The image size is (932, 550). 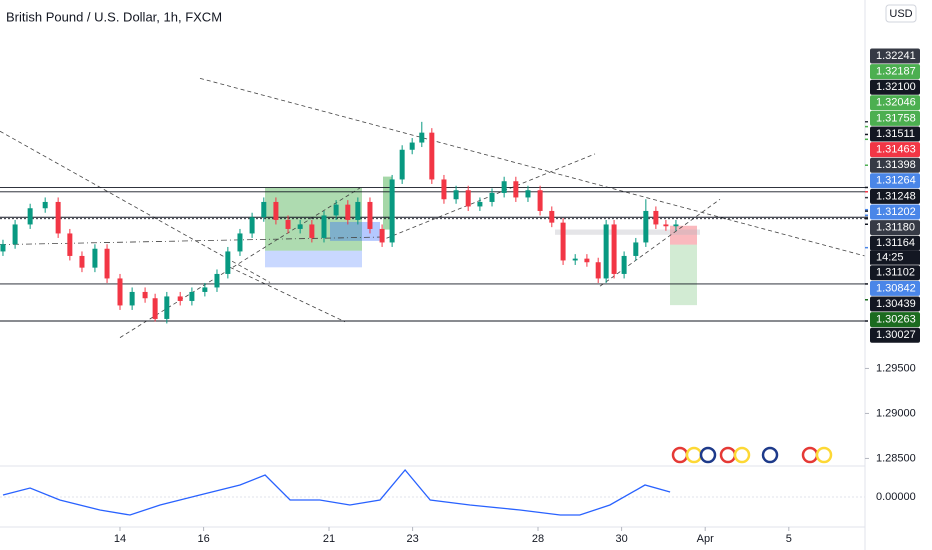 I want to click on price-tag-label: 1.30263, so click(x=896, y=320).